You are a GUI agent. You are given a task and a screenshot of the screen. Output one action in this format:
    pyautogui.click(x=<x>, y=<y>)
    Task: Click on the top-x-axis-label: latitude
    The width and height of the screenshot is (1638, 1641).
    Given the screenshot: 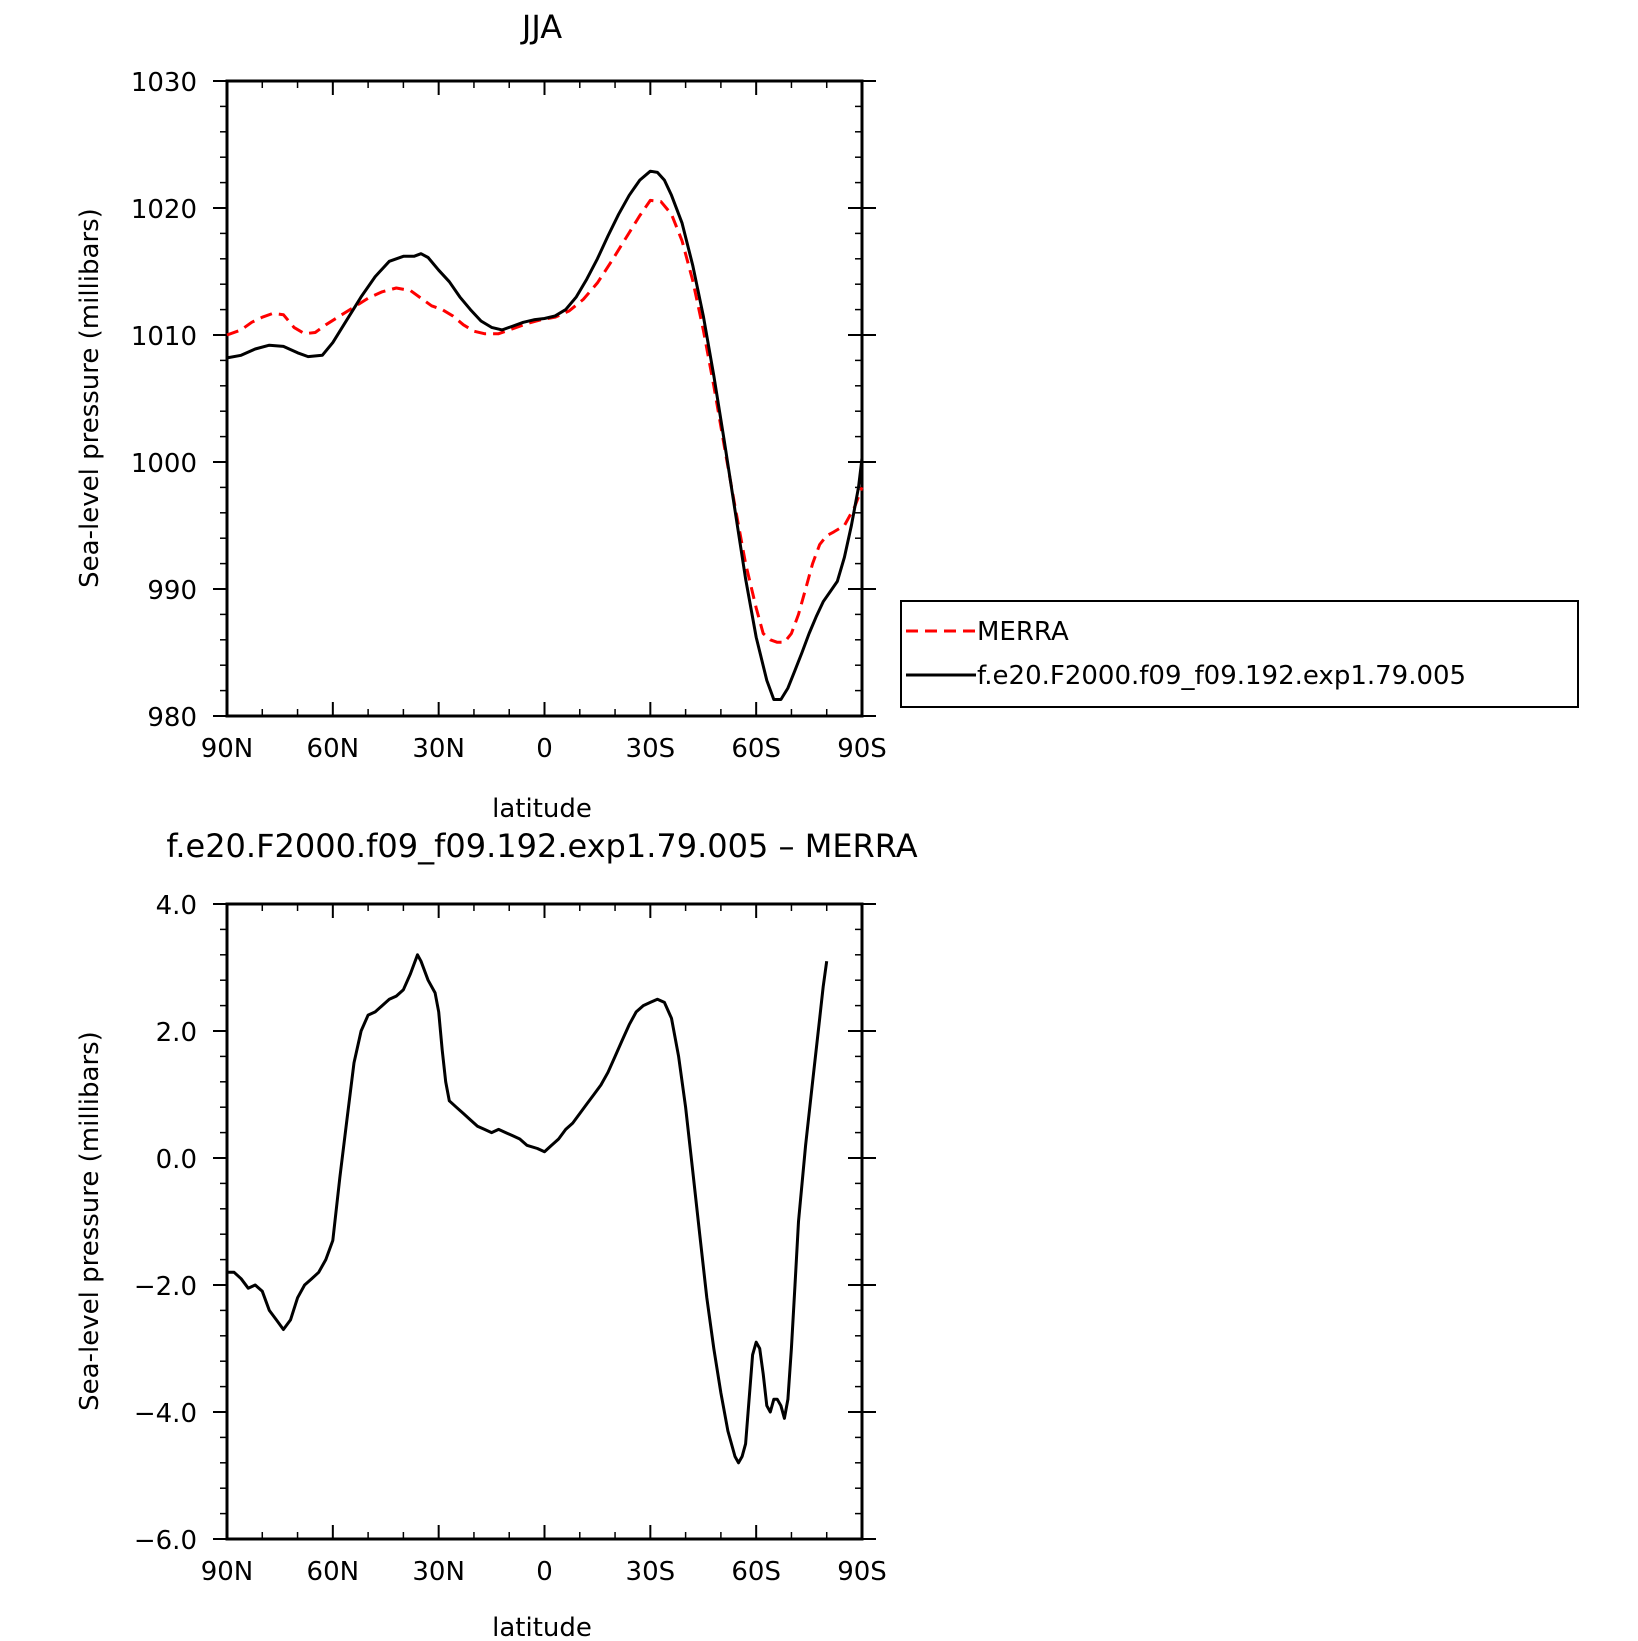 What is the action you would take?
    pyautogui.click(x=542, y=809)
    